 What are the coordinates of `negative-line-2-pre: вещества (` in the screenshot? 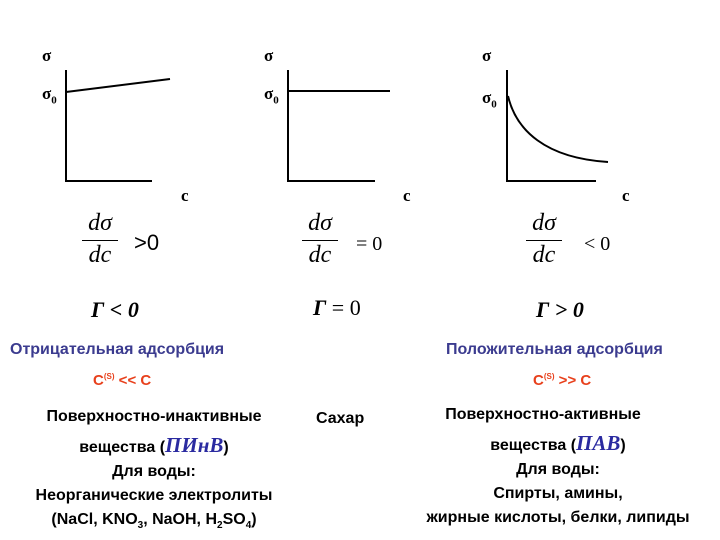 It's located at (122, 447).